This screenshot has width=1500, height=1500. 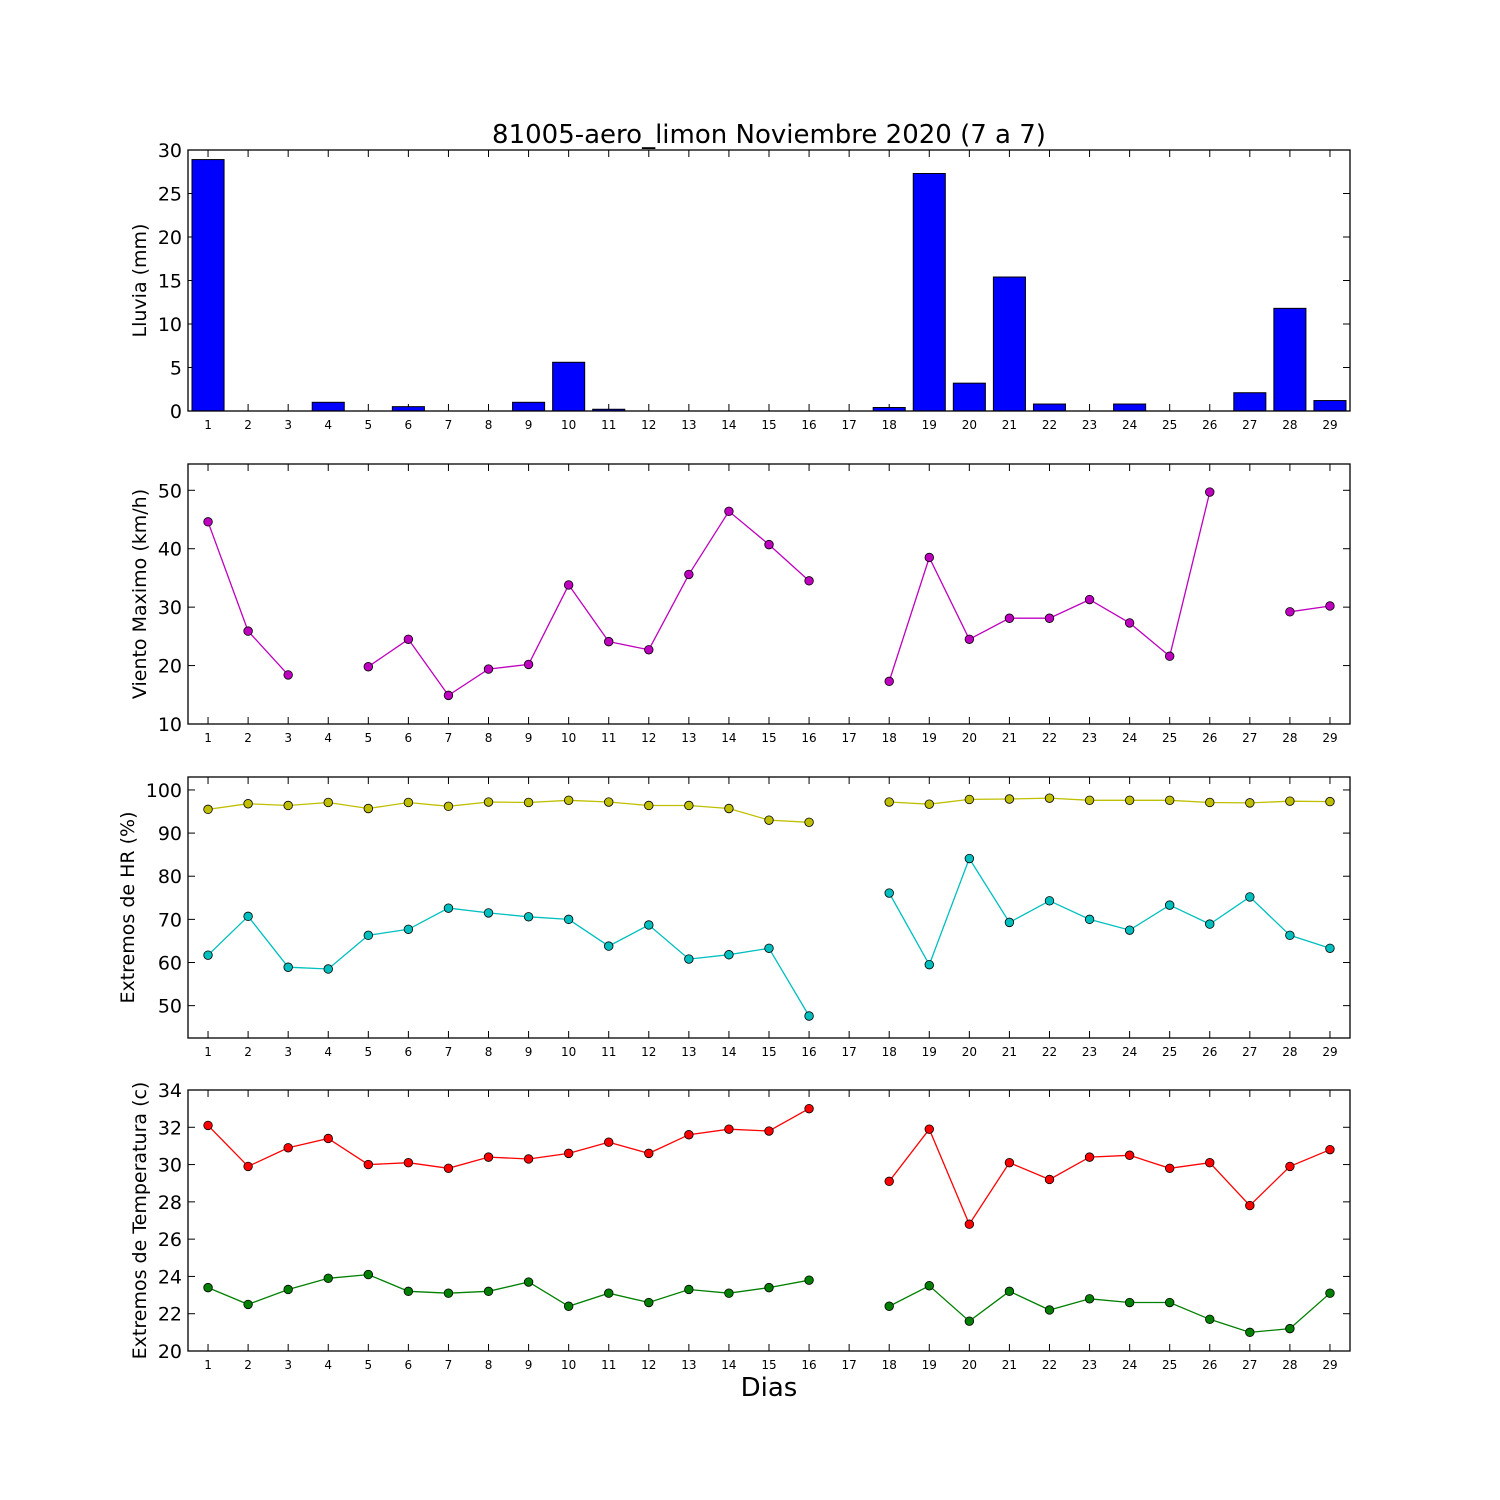 I want to click on x-tick-label: 17, so click(x=848, y=425).